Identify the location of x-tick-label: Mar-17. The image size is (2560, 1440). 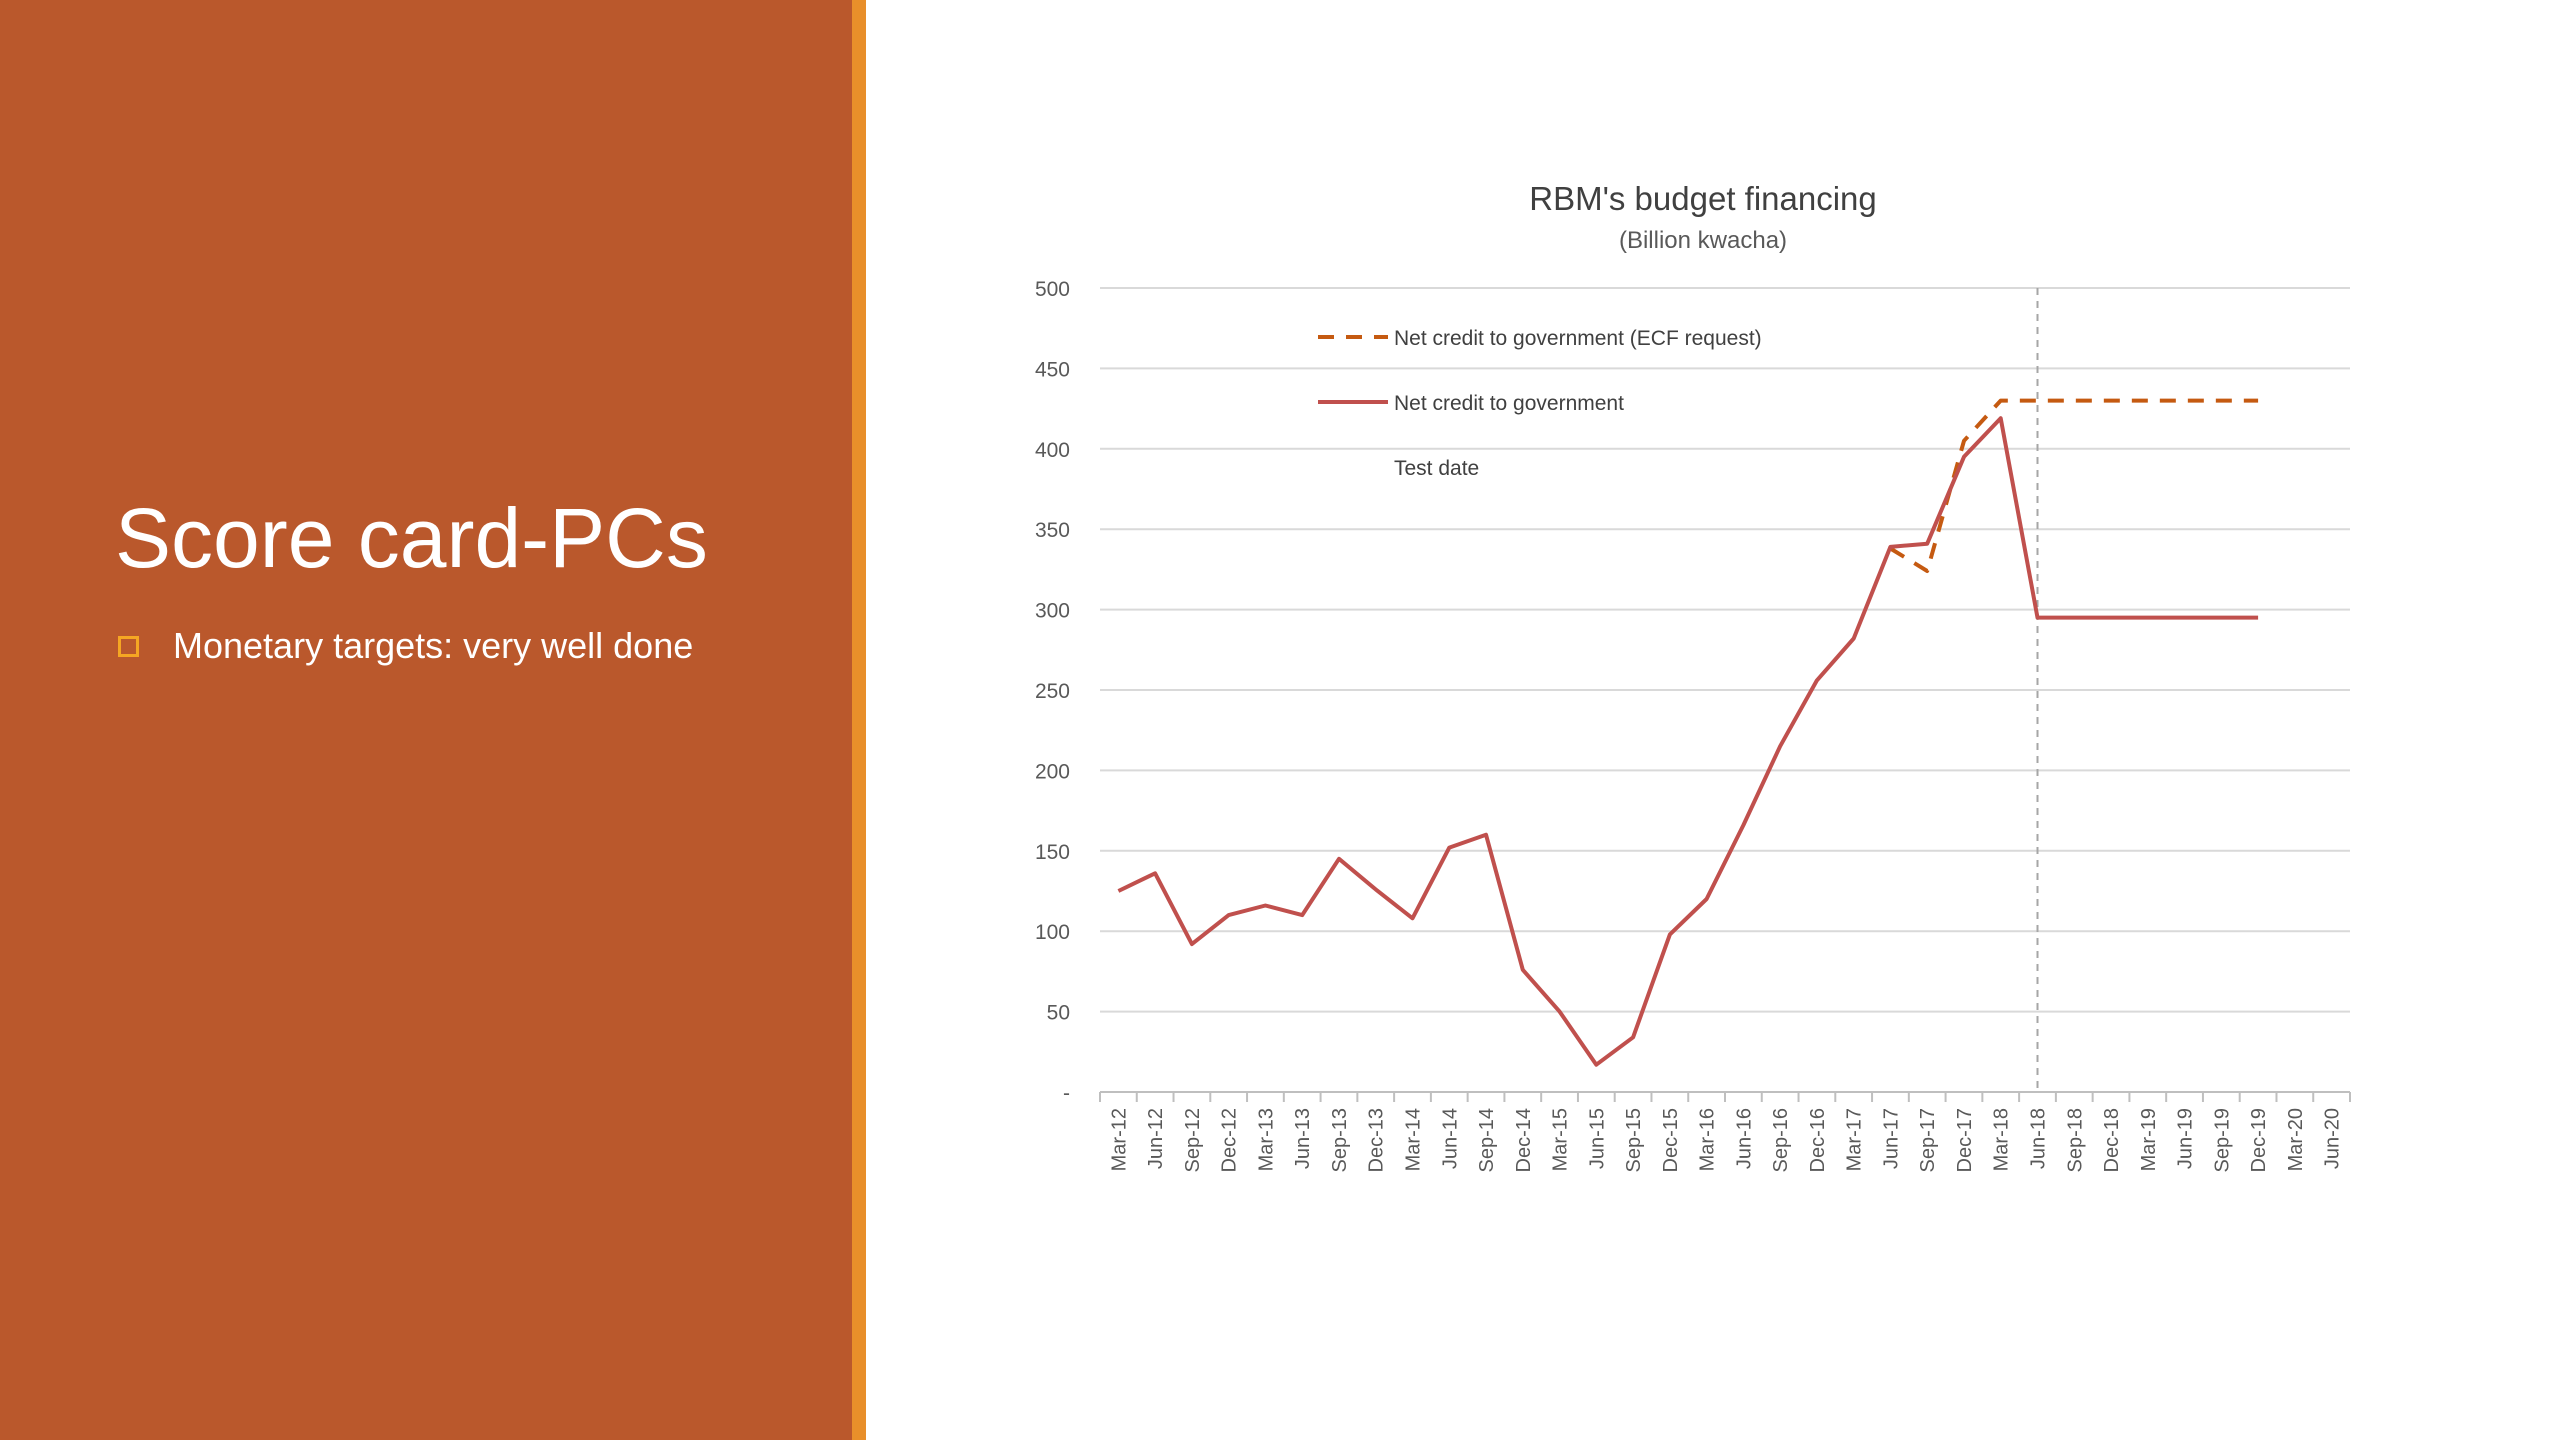
(1855, 1139).